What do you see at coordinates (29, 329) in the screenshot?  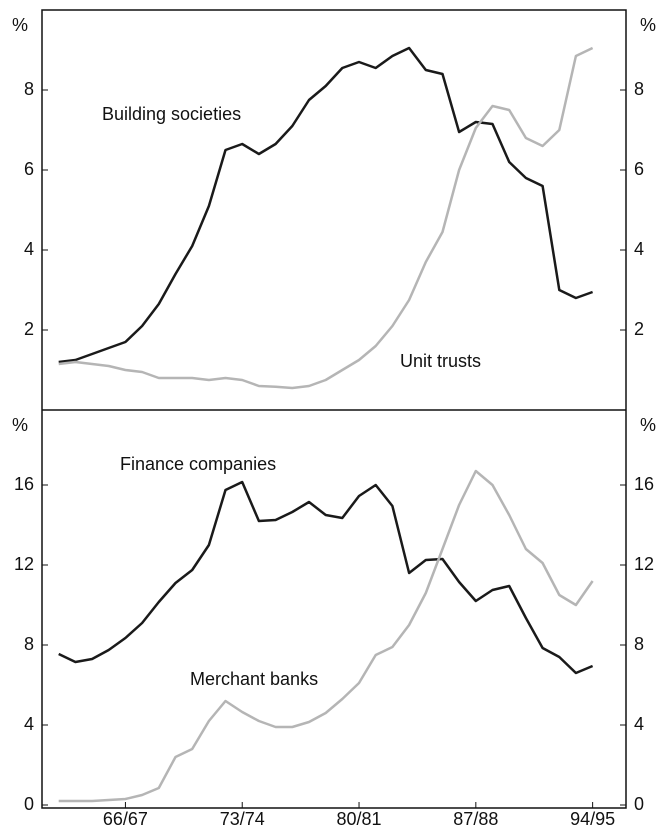 I see `y-tick-label: 2` at bounding box center [29, 329].